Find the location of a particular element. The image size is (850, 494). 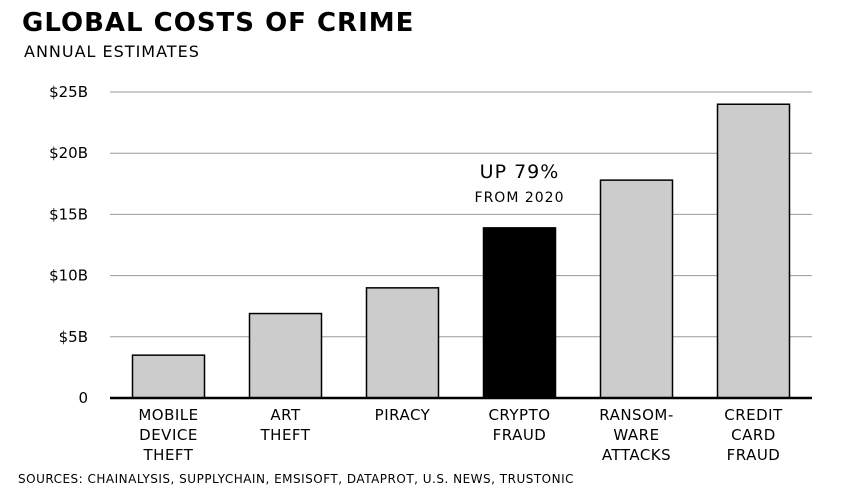

category-label: DEVICE is located at coordinates (168, 435).